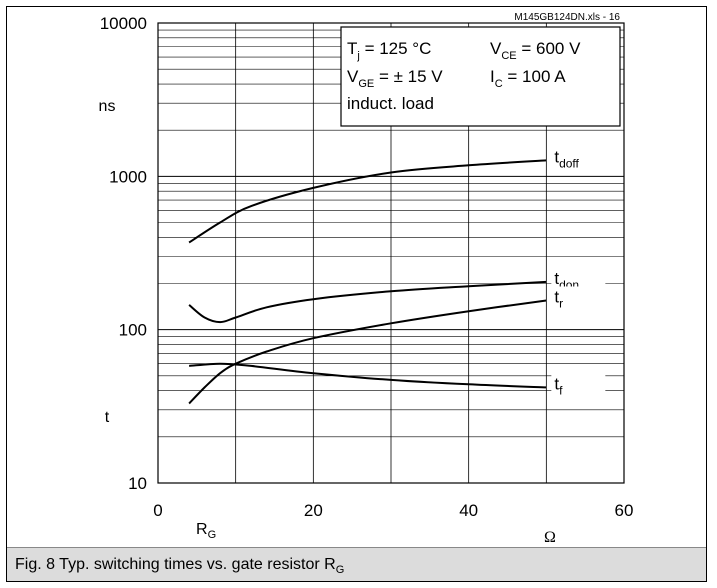  I want to click on curve-tr, so click(367, 352).